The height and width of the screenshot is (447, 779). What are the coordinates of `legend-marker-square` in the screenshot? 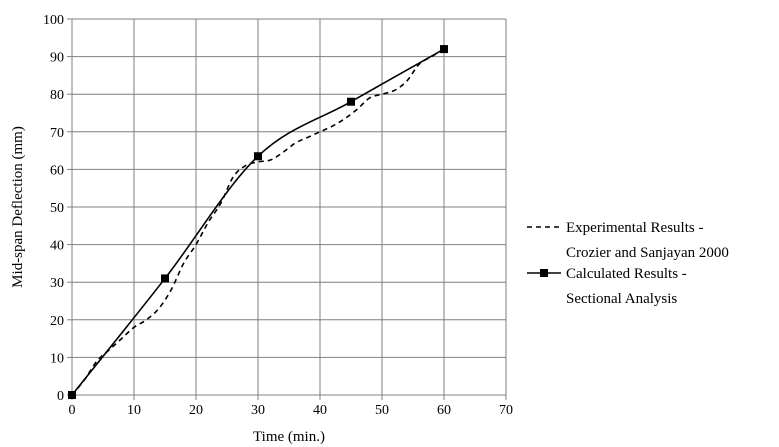 It's located at (544, 273).